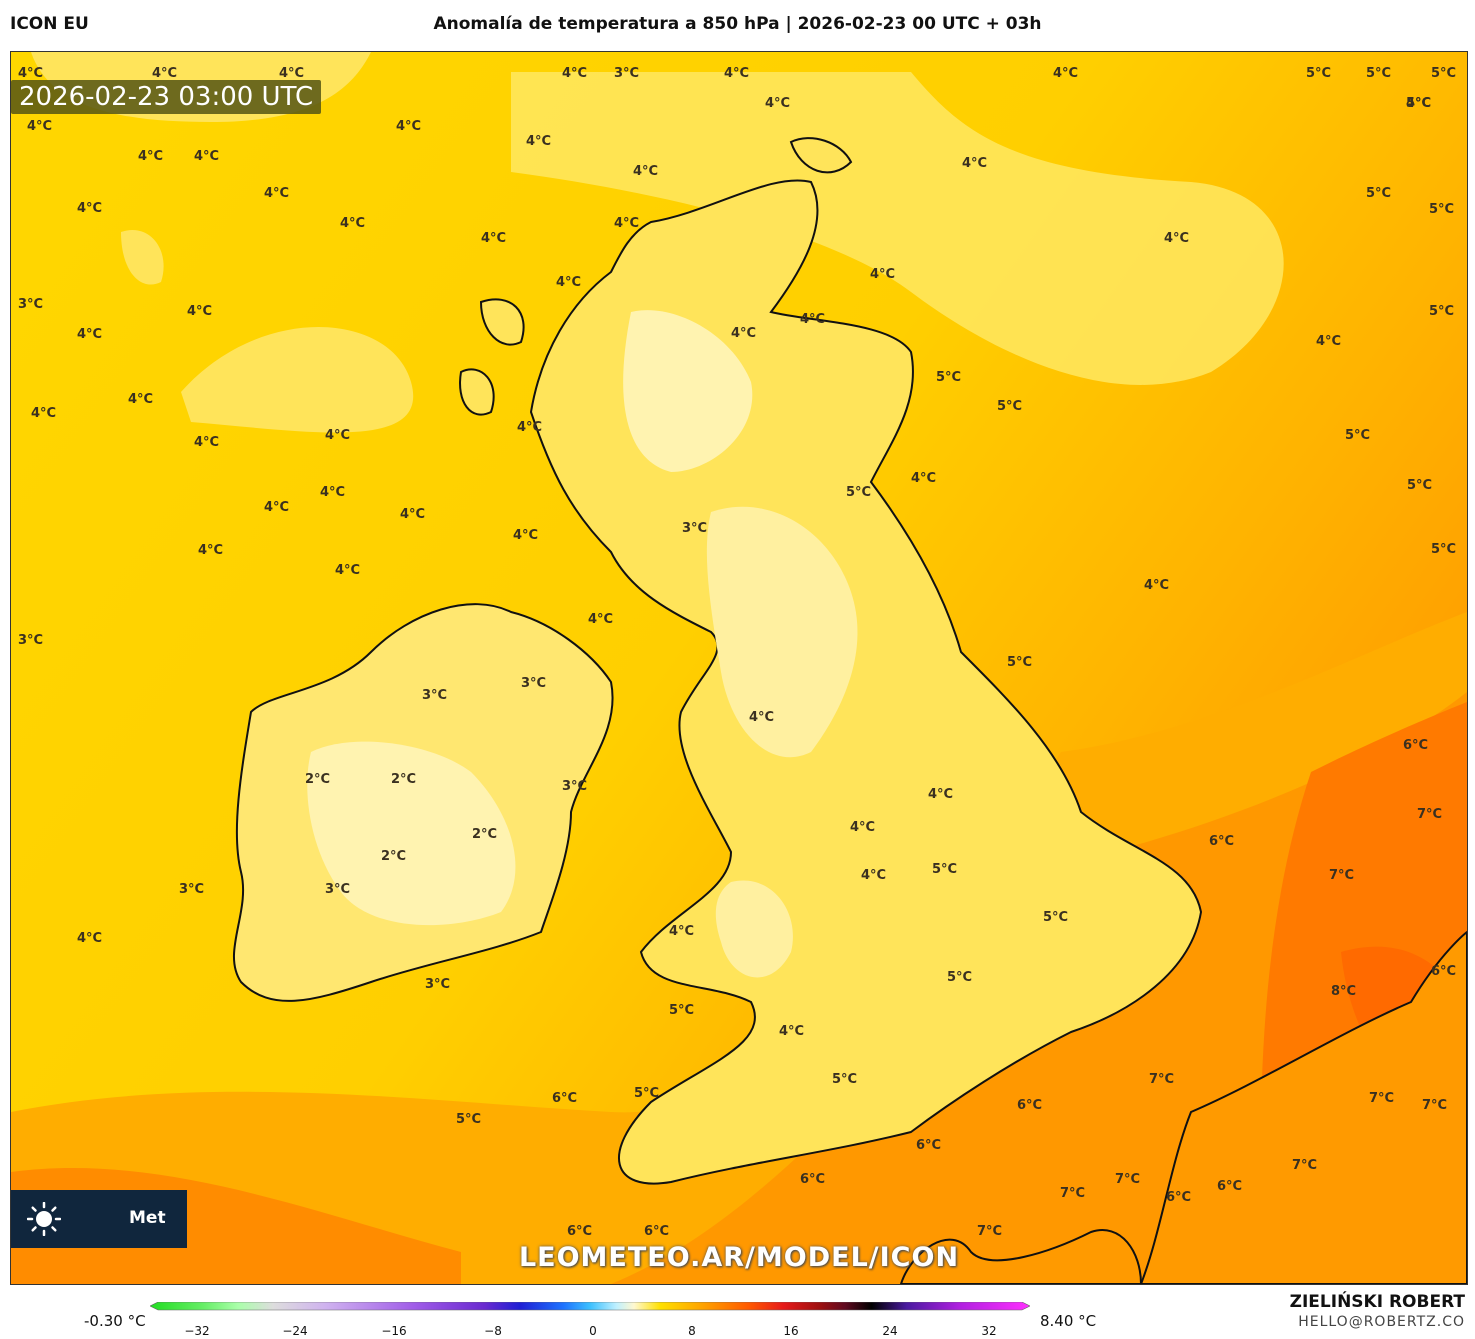  Describe the element at coordinates (739, 1257) in the screenshot. I see `watermark-url: LEOMETEO.AR/MODEL/ICON` at that location.